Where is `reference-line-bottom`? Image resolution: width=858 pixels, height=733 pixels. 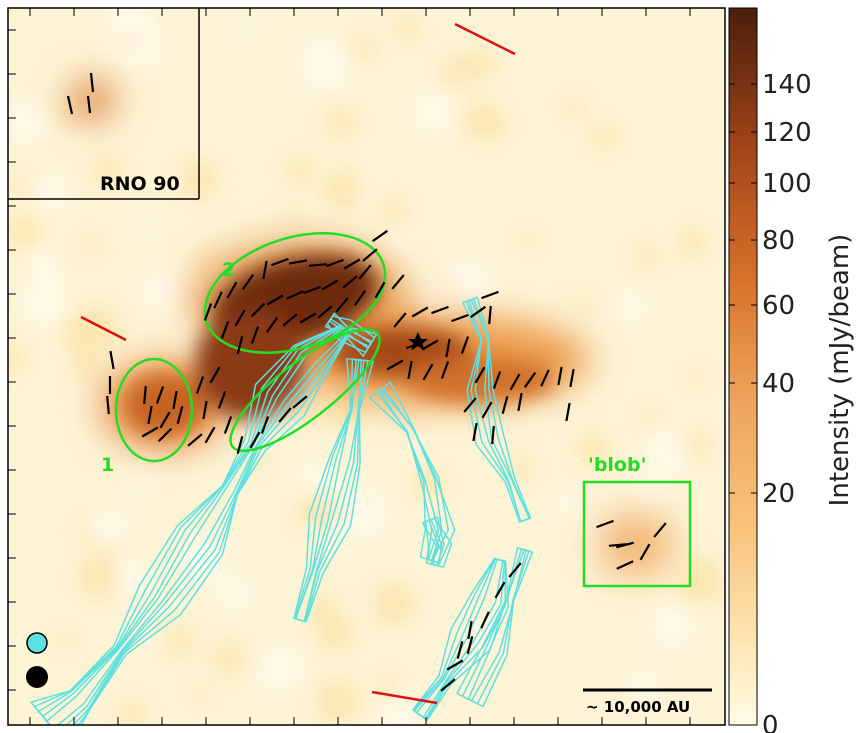 reference-line-bottom is located at coordinates (404, 697).